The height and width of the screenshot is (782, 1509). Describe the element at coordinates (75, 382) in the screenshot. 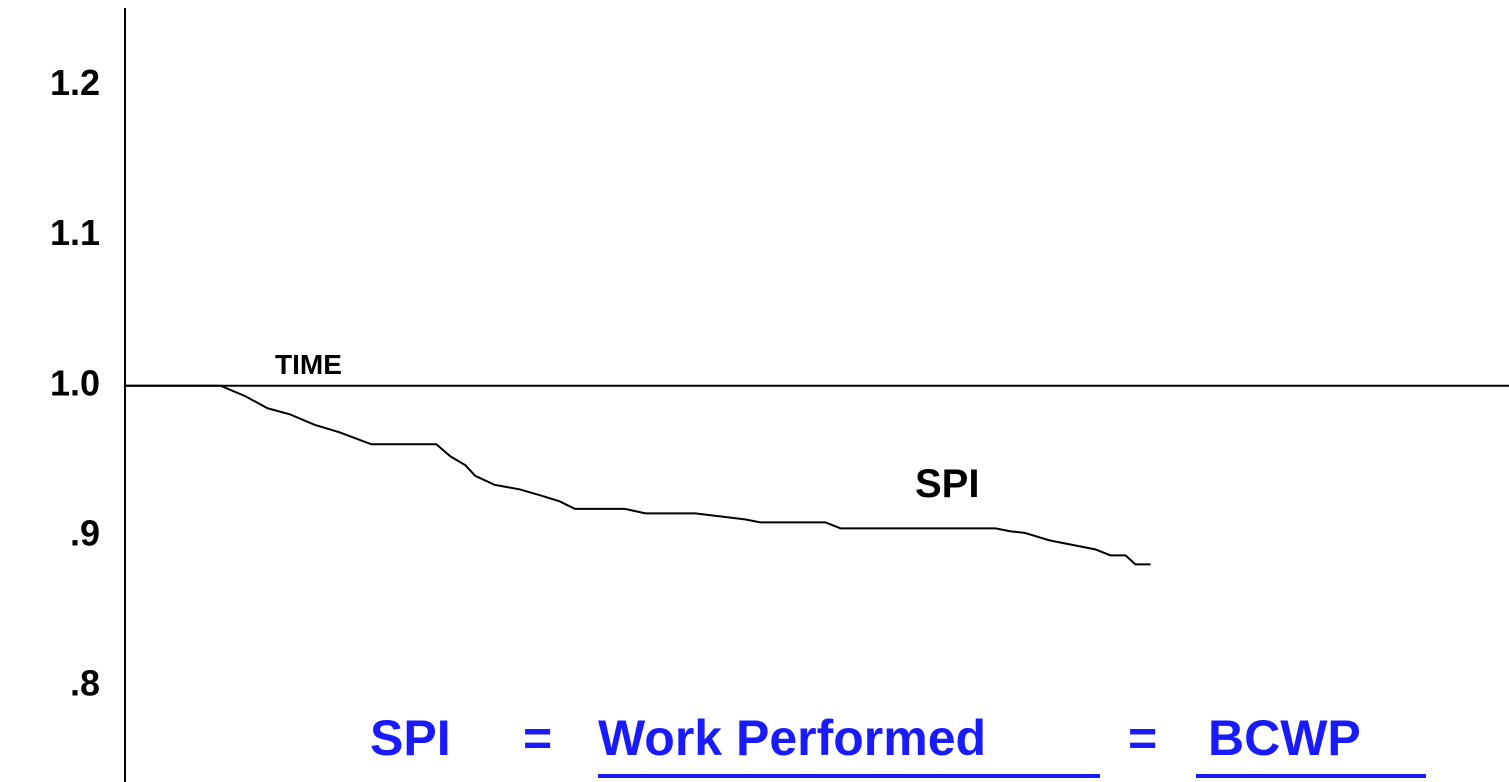

I see `y-tick-label: 1.0` at that location.